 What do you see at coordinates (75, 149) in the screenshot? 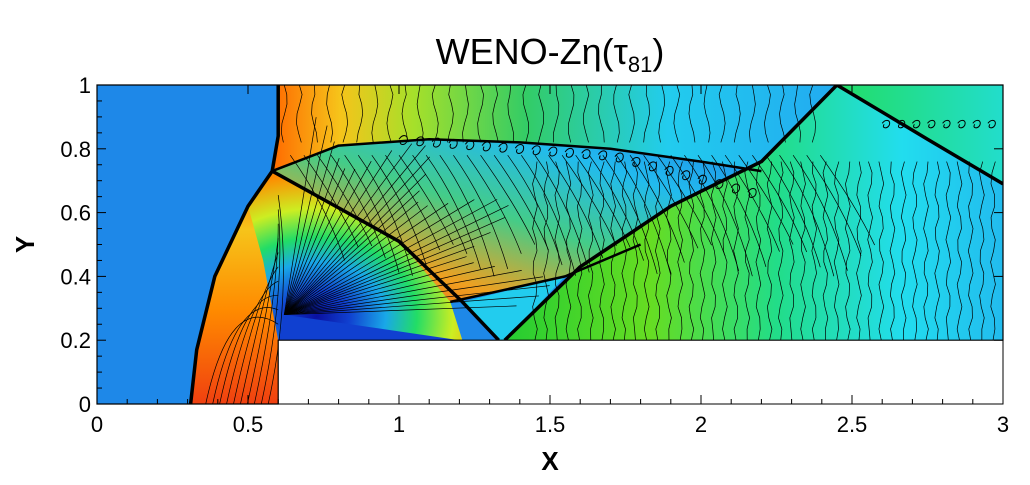
I see `y-tick-label: 0.8` at bounding box center [75, 149].